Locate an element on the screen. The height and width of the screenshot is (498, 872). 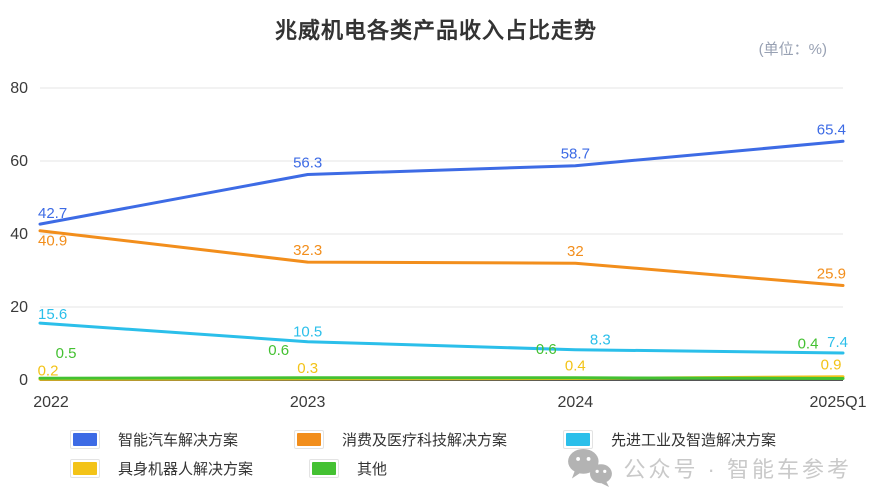
data-label: 56.3 is located at coordinates (307, 163).